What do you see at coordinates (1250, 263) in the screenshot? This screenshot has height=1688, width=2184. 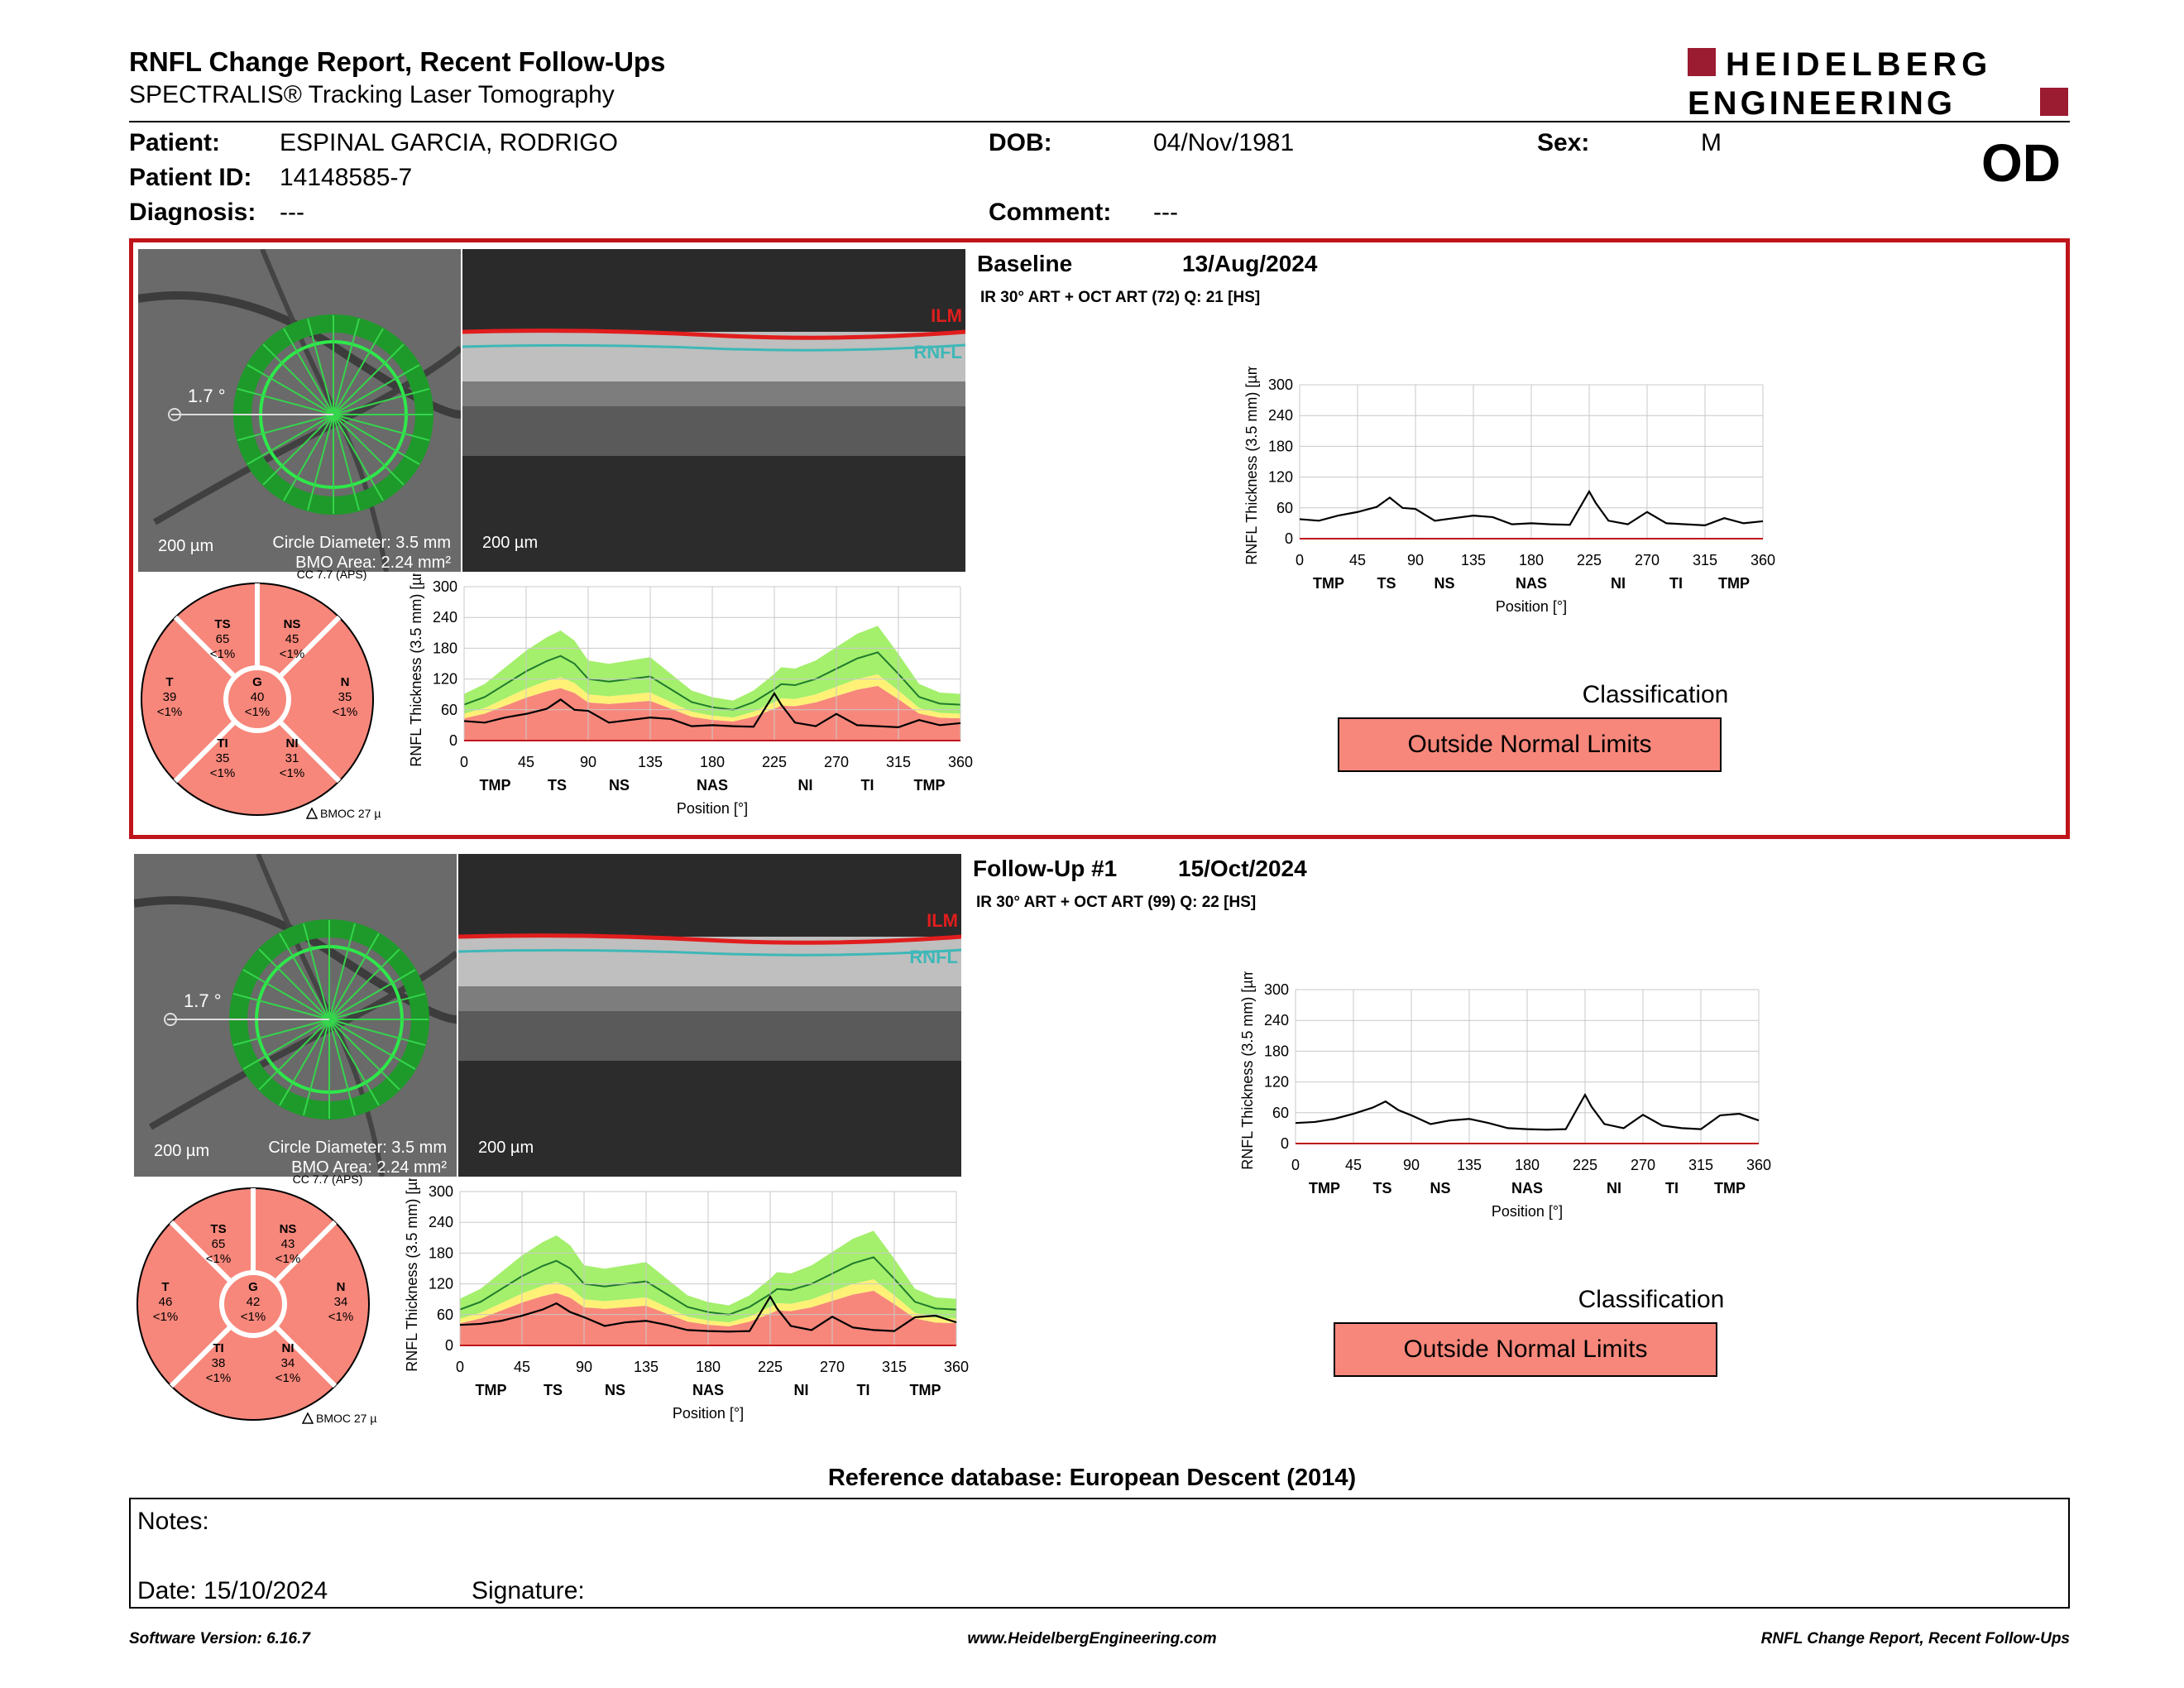 I see `exam-date: 13/Aug/2024` at bounding box center [1250, 263].